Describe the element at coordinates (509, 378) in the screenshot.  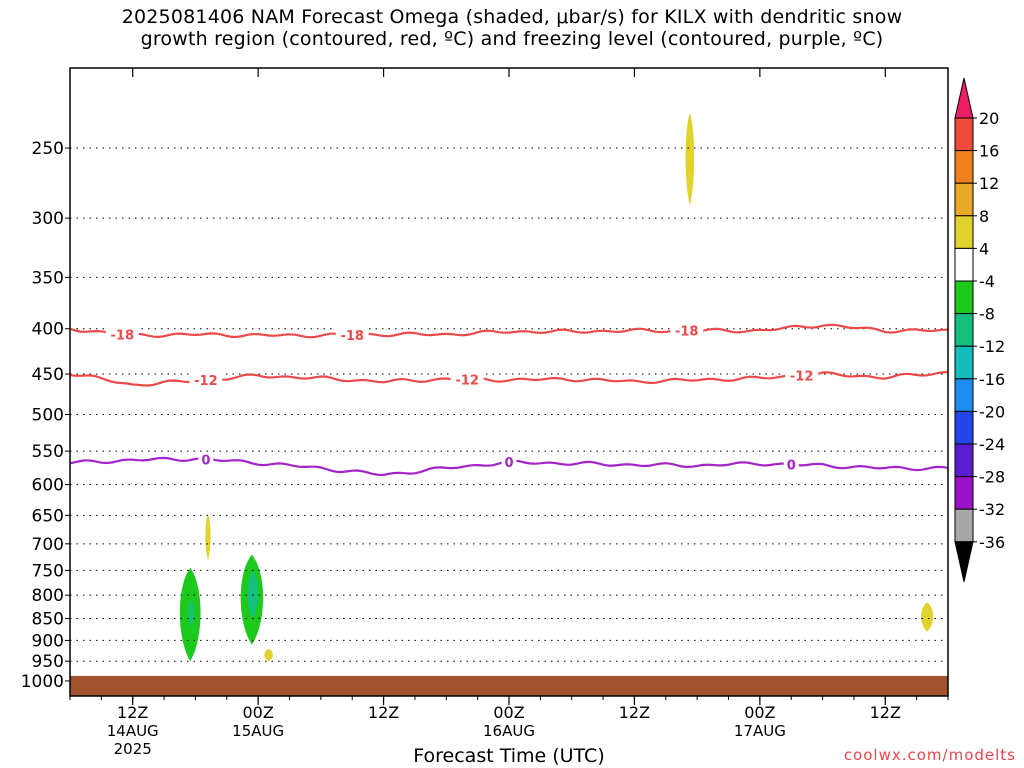
I see `contour-2: -12 -12 -12` at that location.